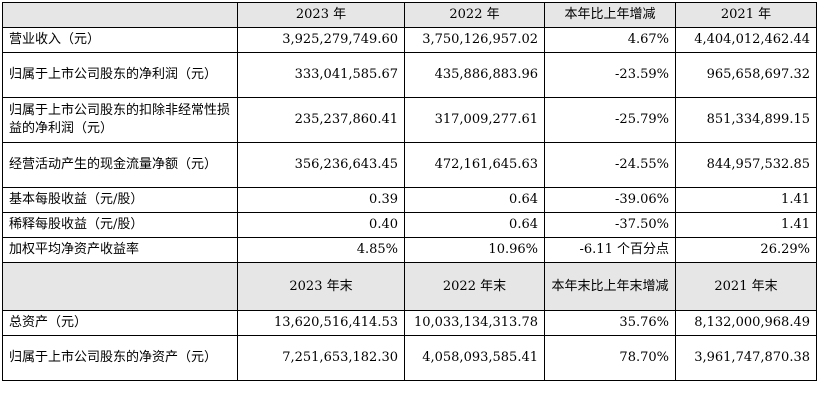  Describe the element at coordinates (321, 40) in the screenshot. I see `cell-2023: 3,925,279,749.60` at that location.